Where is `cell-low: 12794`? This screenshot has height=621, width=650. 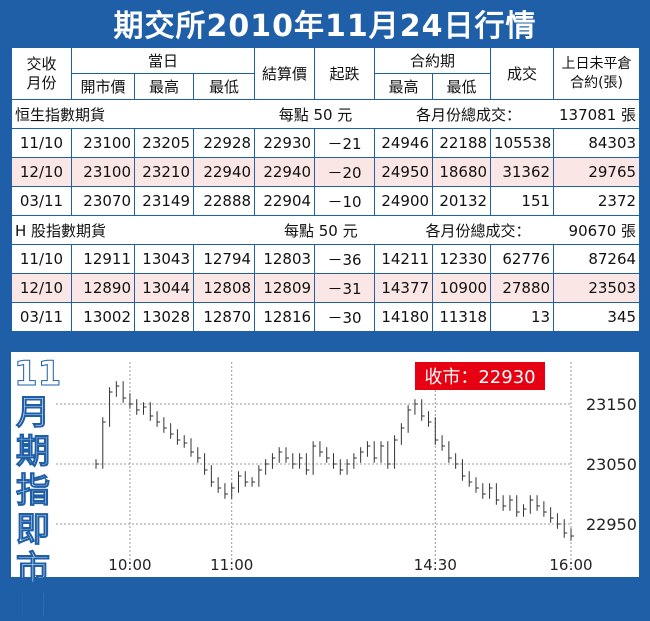
cell-low: 12794 is located at coordinates (224, 259).